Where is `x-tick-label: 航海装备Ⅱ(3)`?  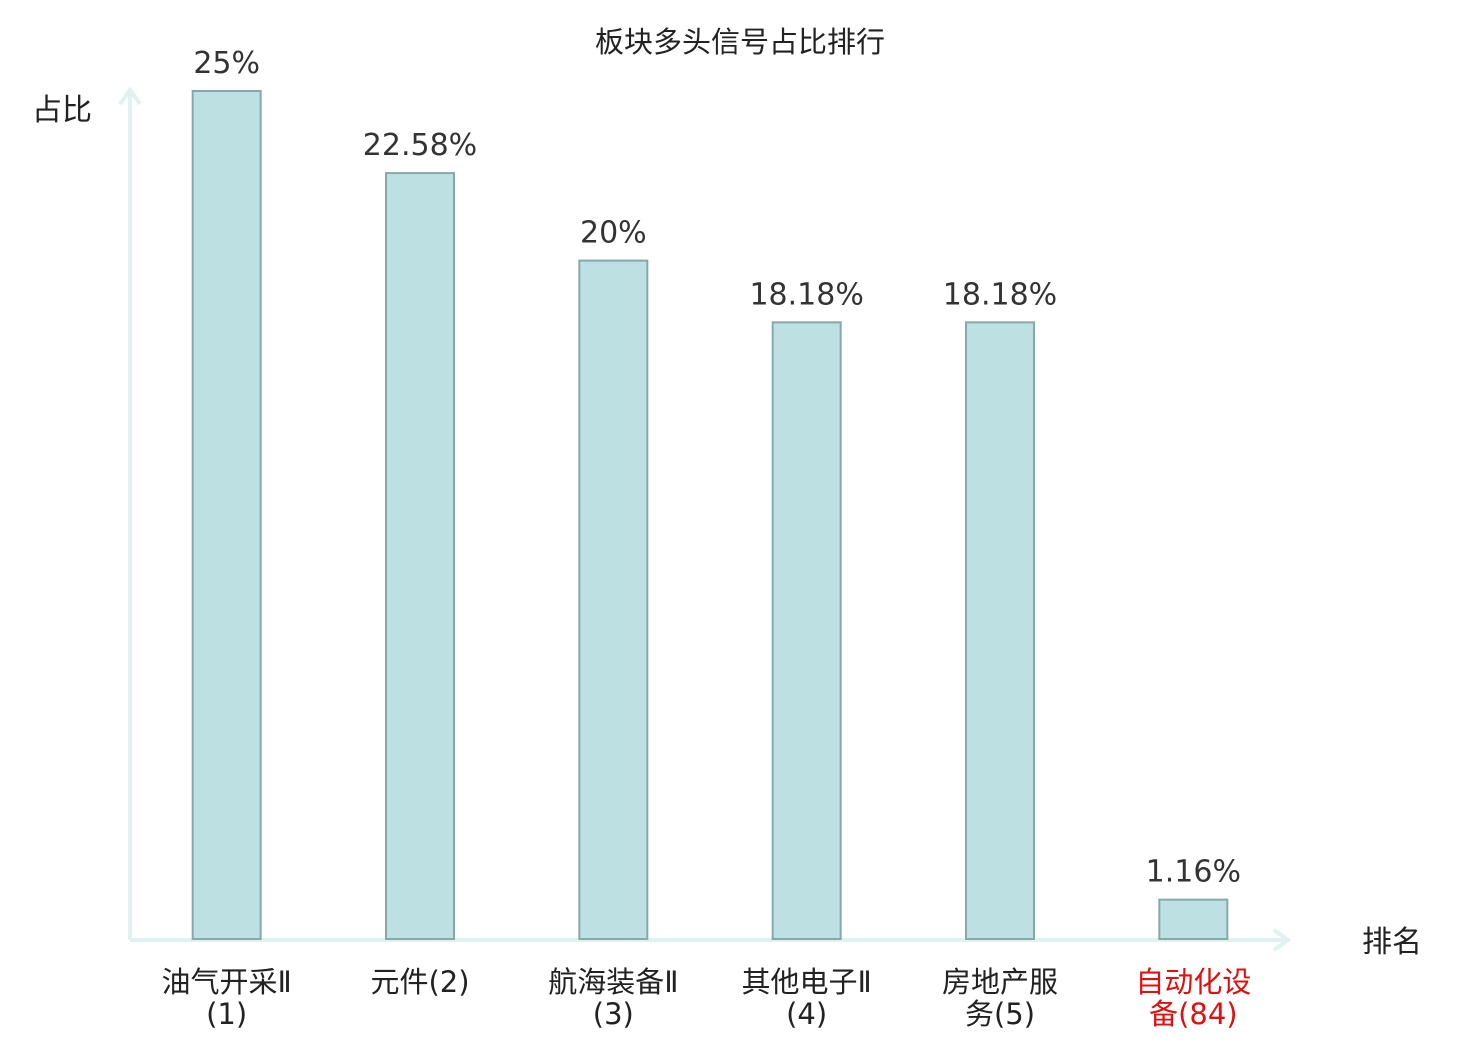
x-tick-label: 航海装备Ⅱ(3) is located at coordinates (613, 998).